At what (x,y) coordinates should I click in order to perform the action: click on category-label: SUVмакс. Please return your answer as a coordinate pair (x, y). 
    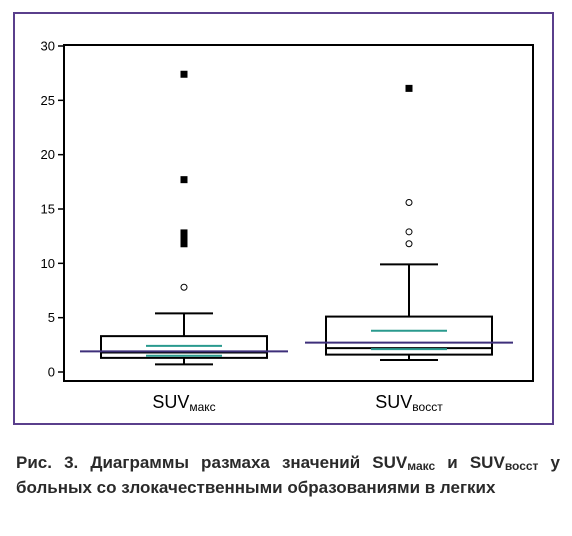
    Looking at the image, I should click on (183, 403).